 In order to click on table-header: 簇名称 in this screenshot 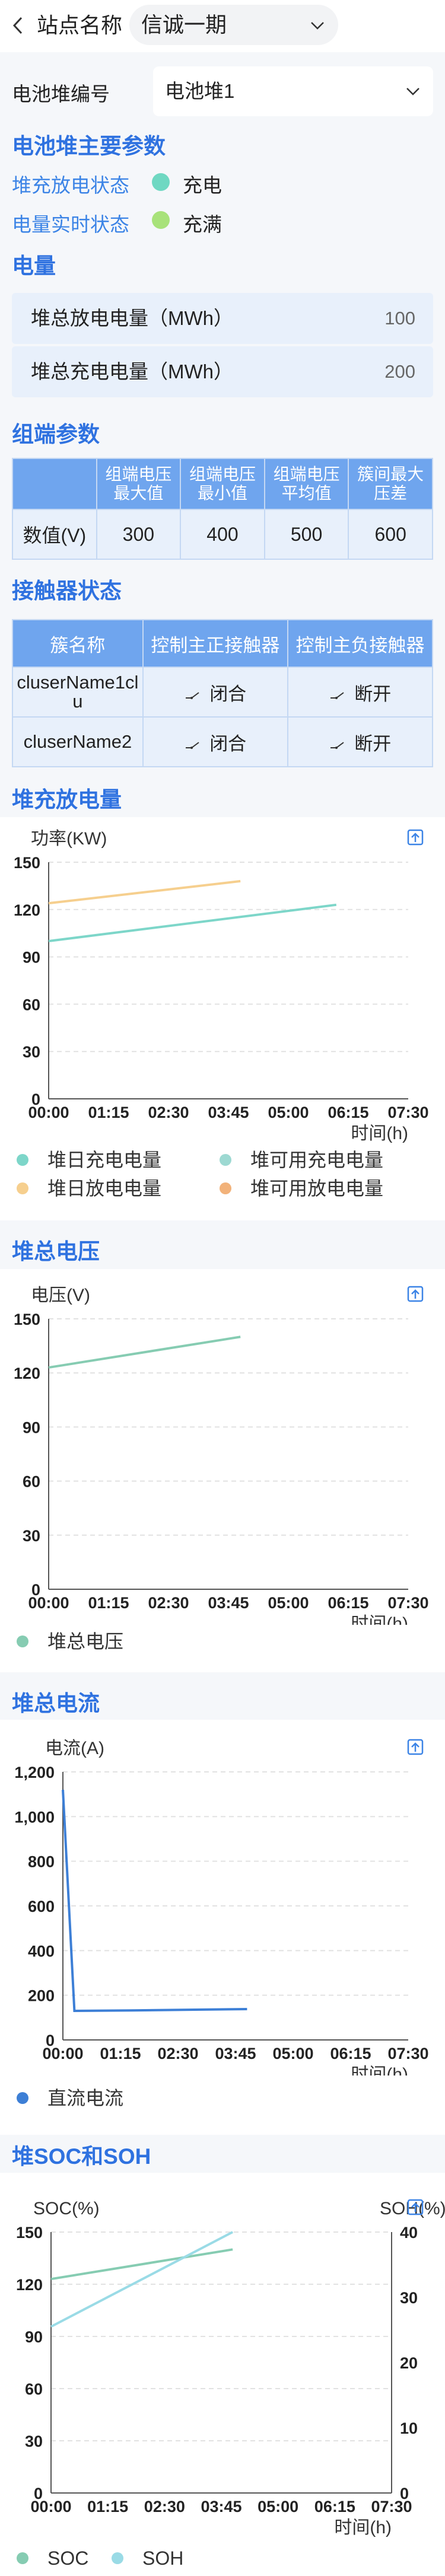, I will do `click(78, 643)`.